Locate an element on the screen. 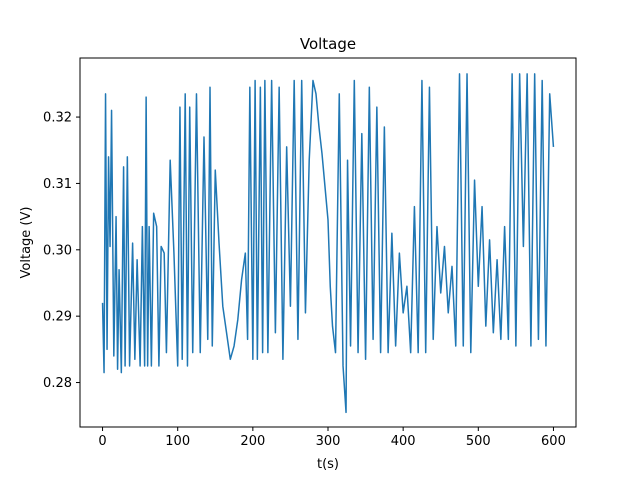  x-axis-ticks: 0 100 200 300 400 500 600 is located at coordinates (332, 438).